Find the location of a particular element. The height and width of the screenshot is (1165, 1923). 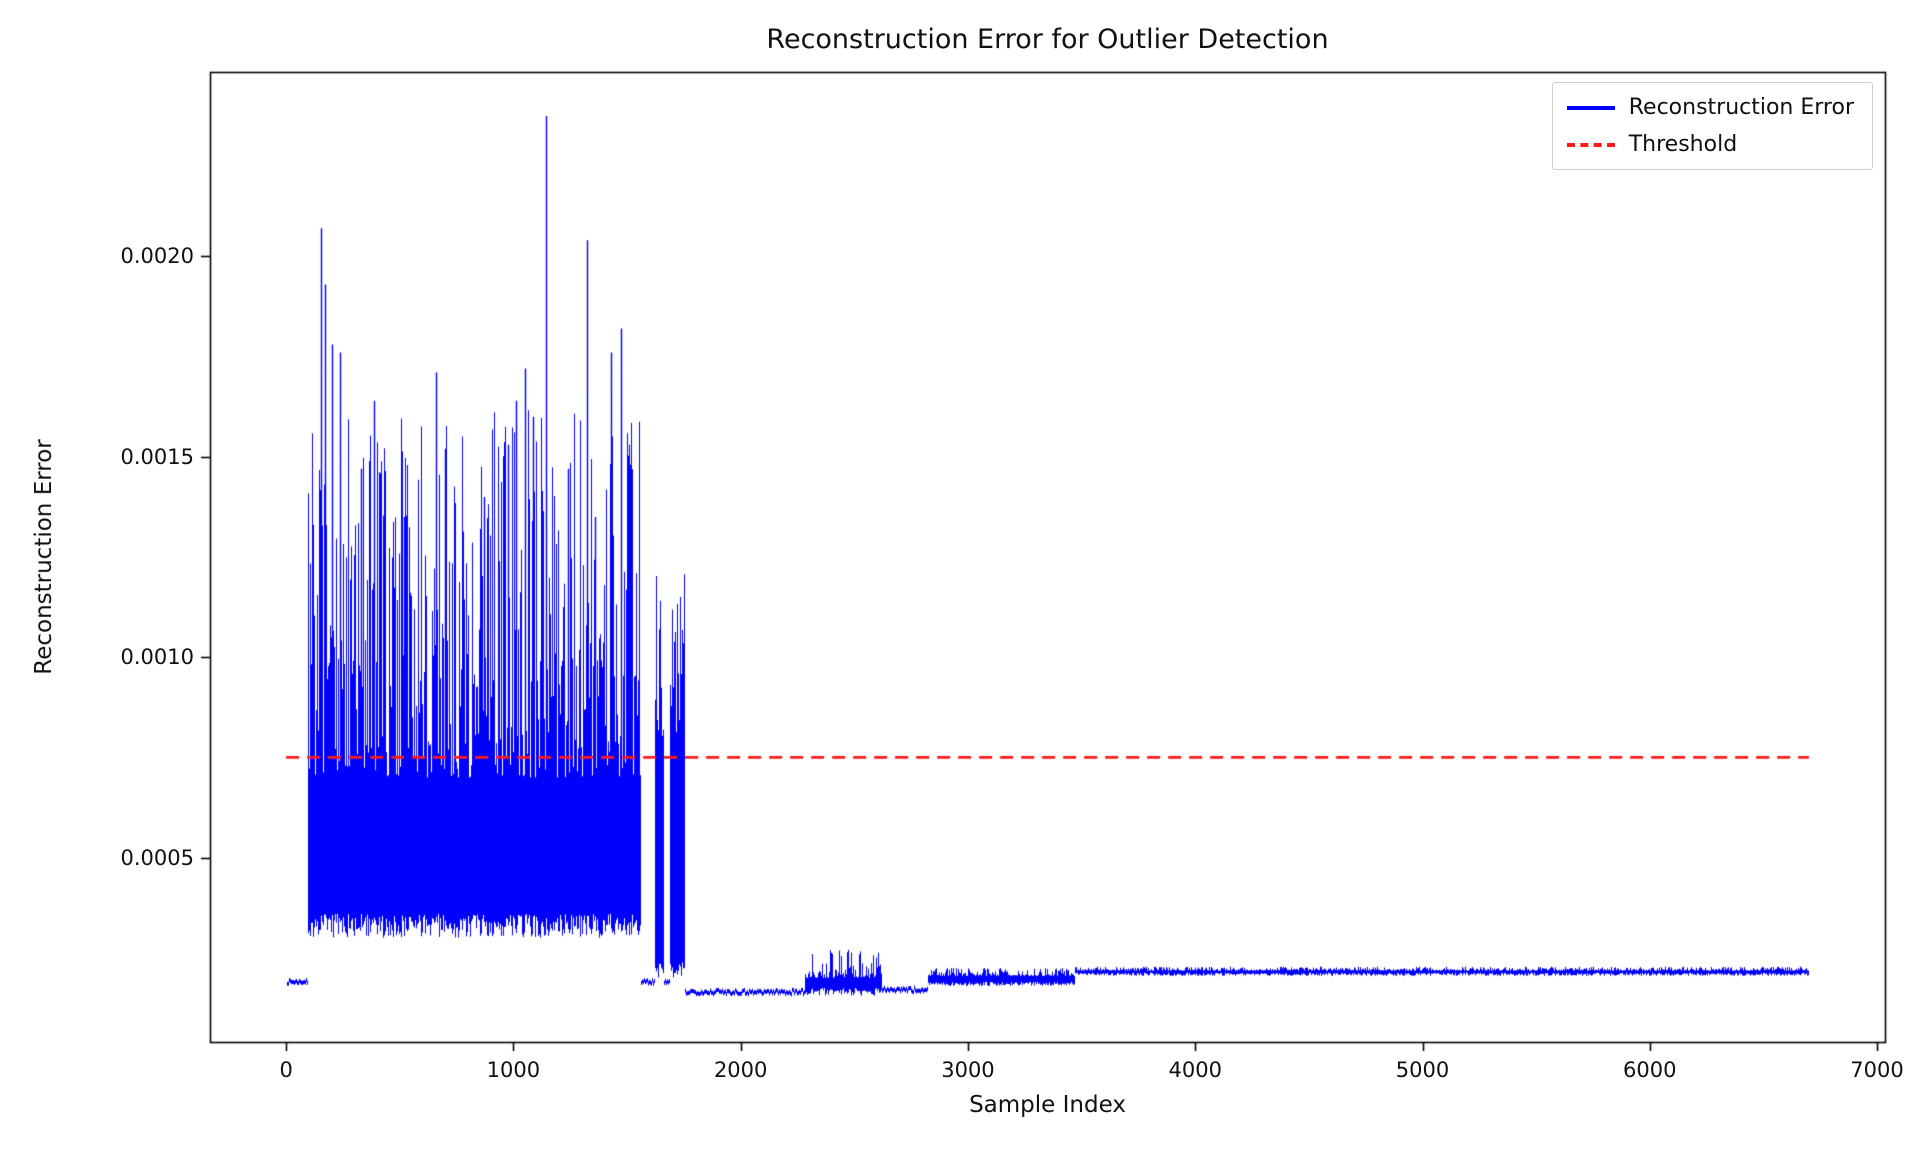

x-tick-label: 7000 is located at coordinates (1877, 1070).